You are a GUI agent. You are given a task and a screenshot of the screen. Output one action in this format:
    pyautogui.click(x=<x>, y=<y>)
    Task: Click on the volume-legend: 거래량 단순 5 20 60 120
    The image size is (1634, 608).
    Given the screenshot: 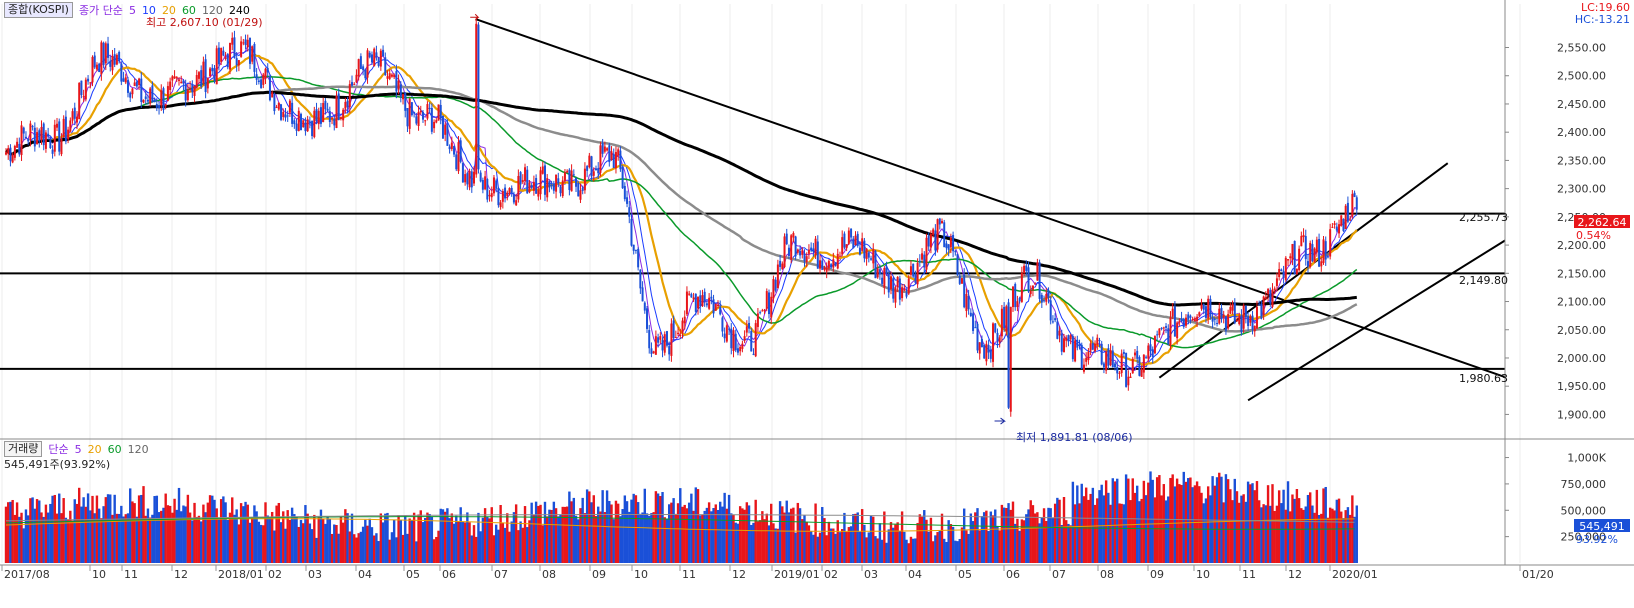 What is the action you would take?
    pyautogui.click(x=76, y=449)
    